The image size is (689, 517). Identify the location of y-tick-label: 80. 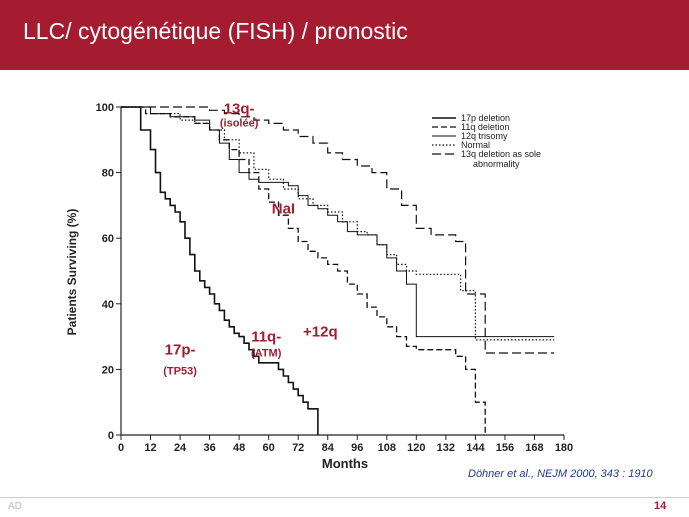
(108, 174).